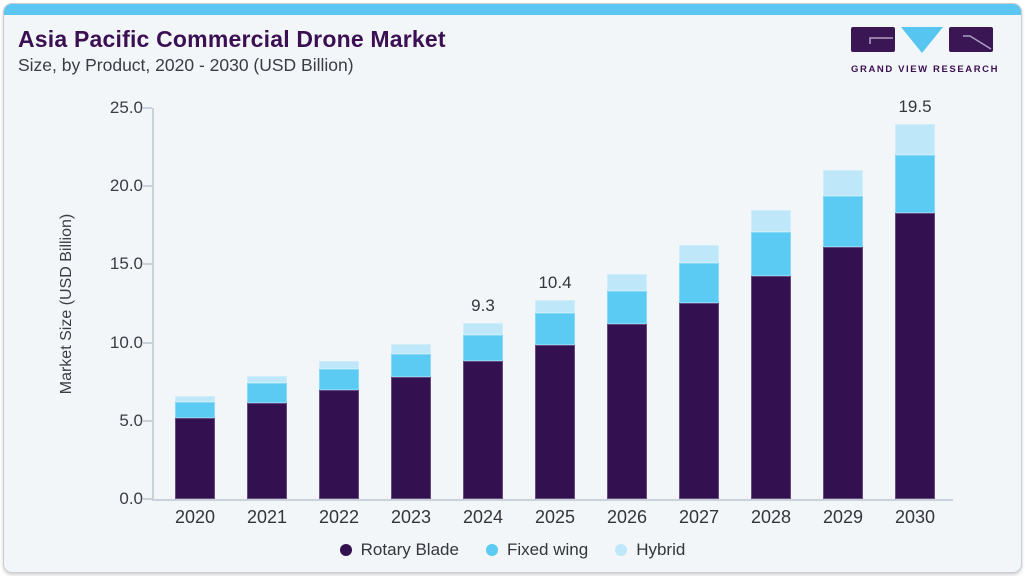  Describe the element at coordinates (483, 305) in the screenshot. I see `bar-annotation-2024: 9.3` at that location.